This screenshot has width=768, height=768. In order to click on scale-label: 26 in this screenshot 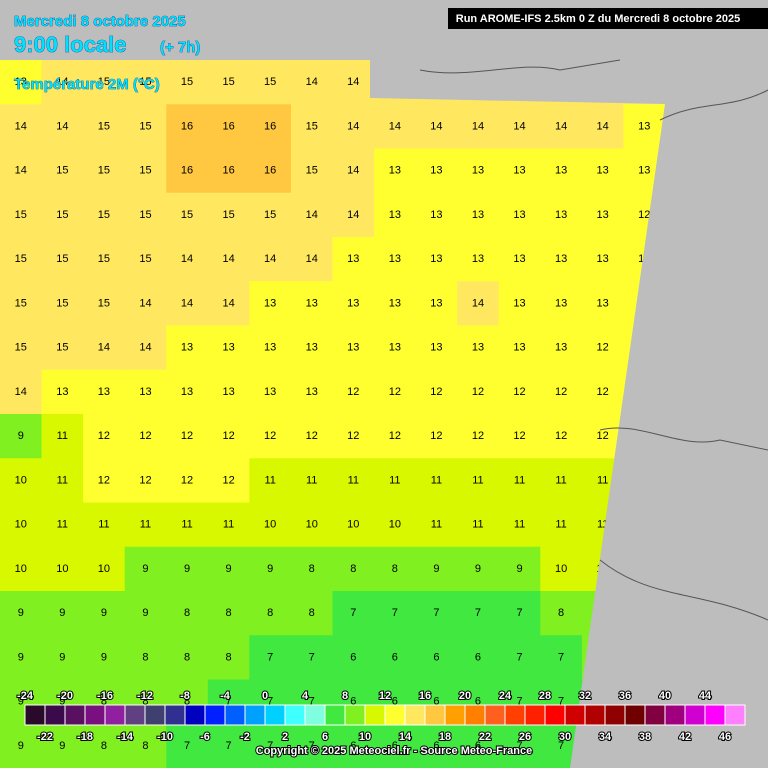, I will do `click(525, 737)`.